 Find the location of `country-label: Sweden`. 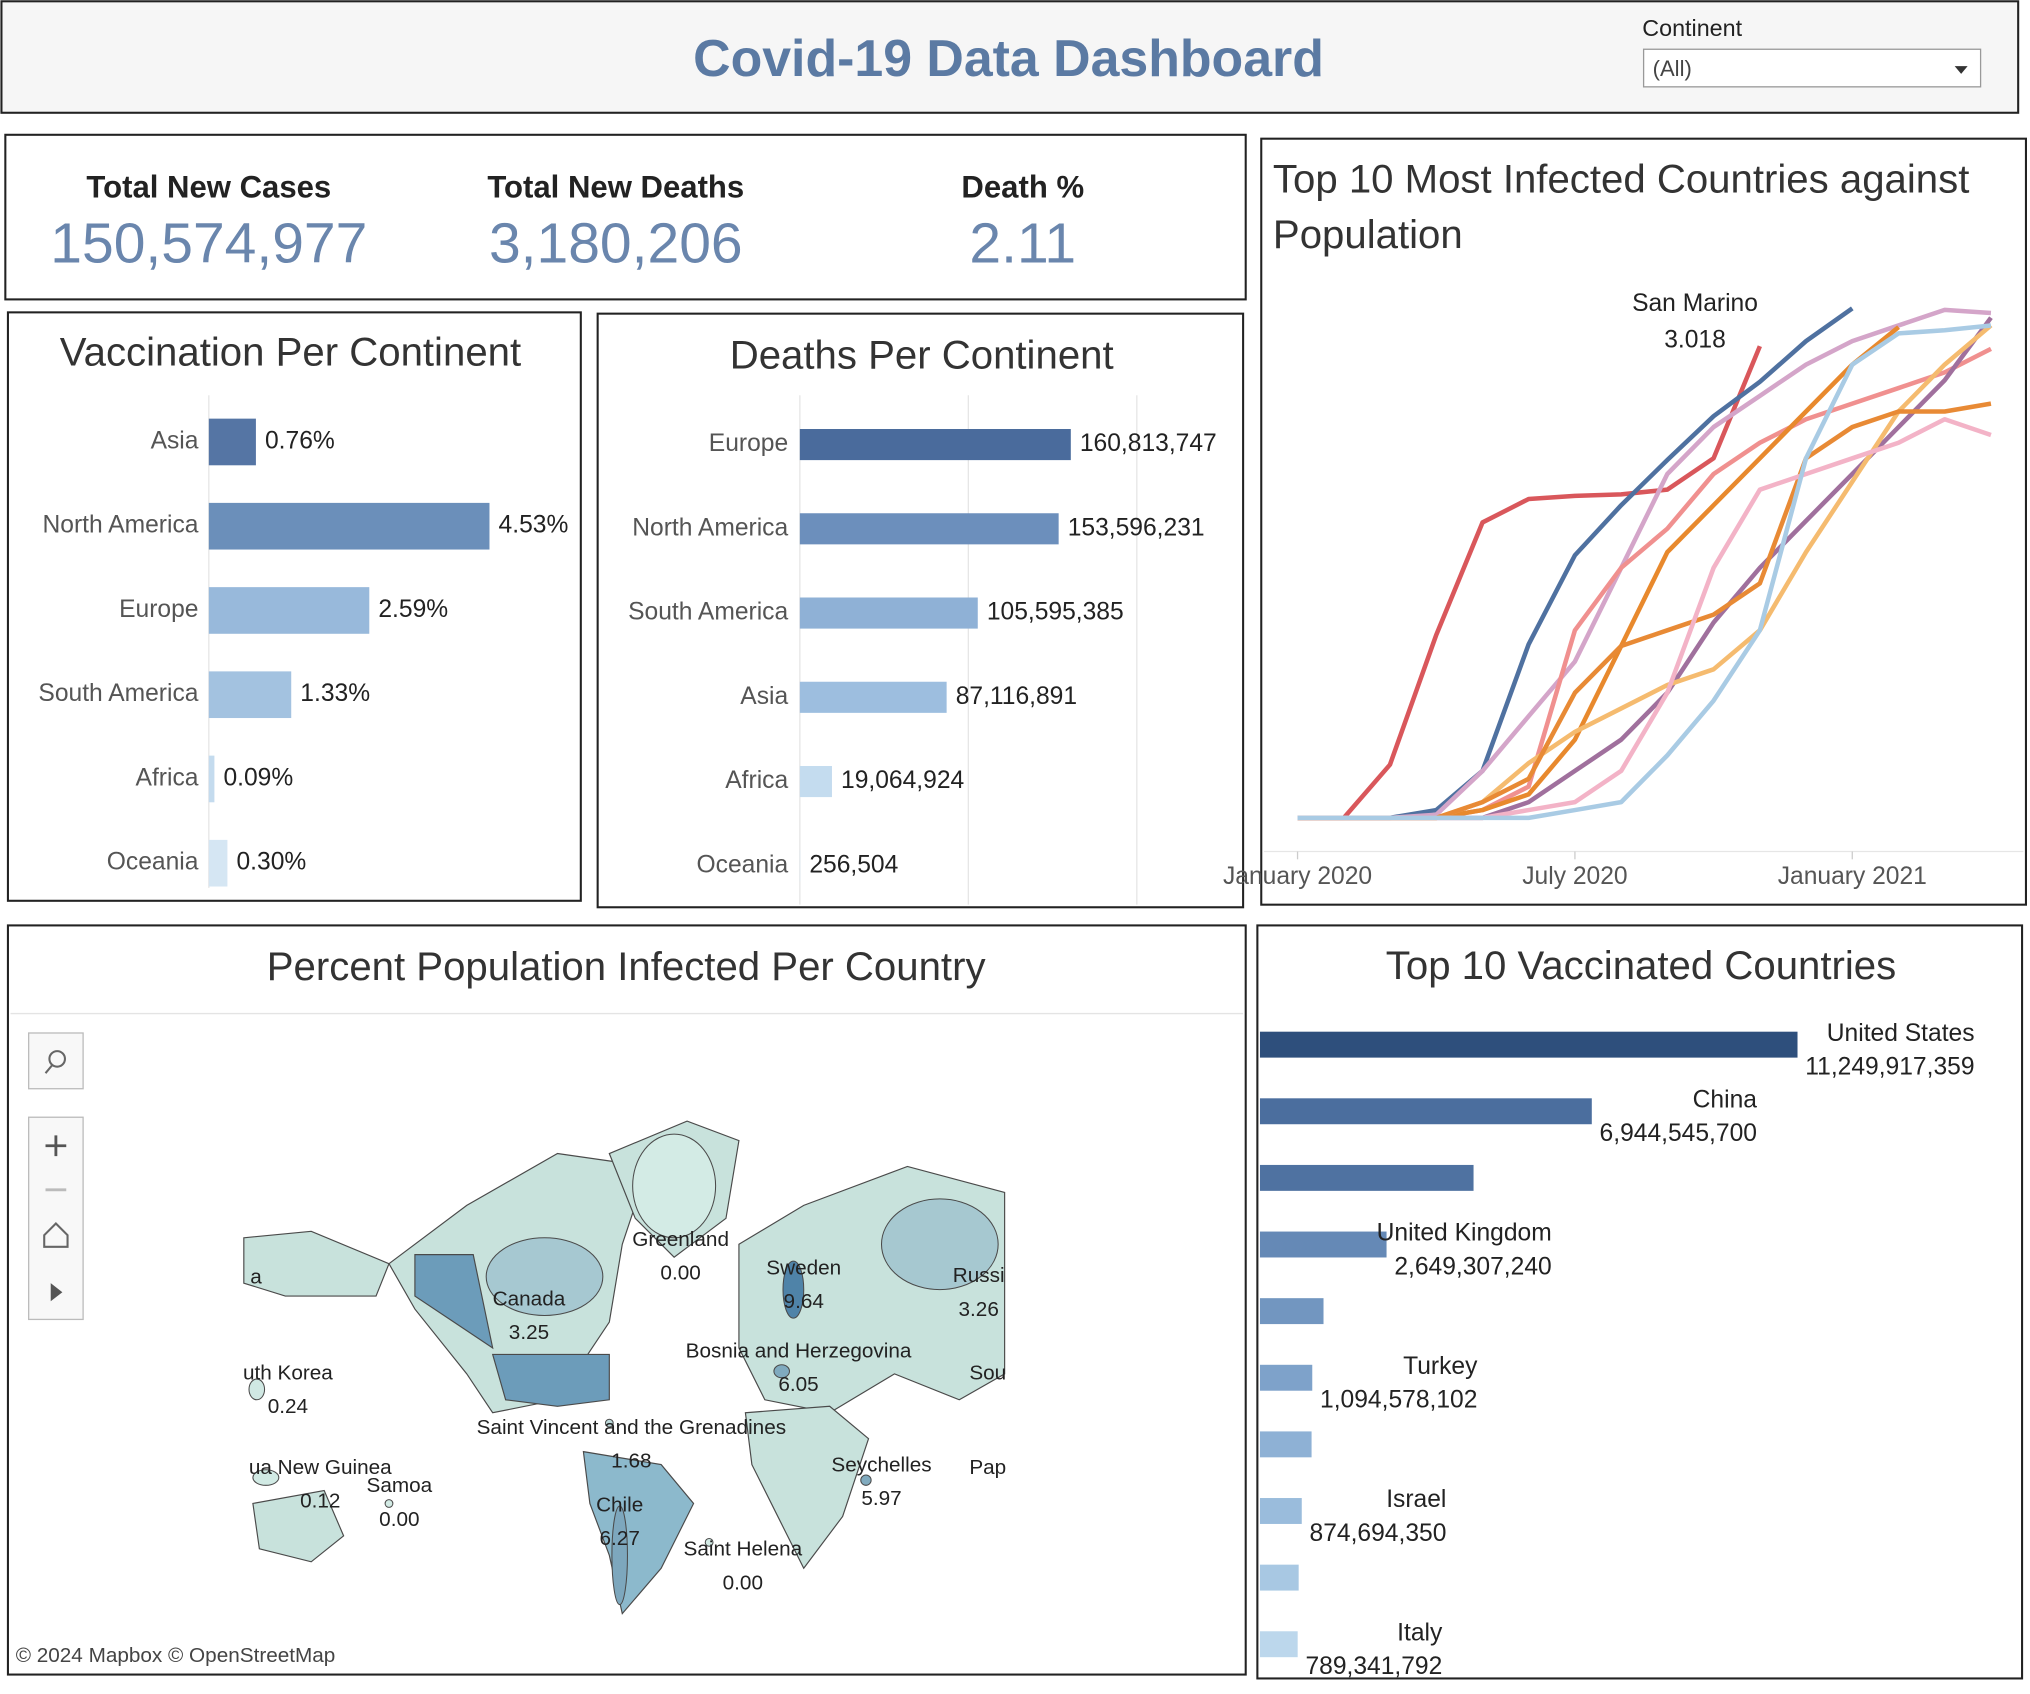

country-label: Sweden is located at coordinates (803, 1267).